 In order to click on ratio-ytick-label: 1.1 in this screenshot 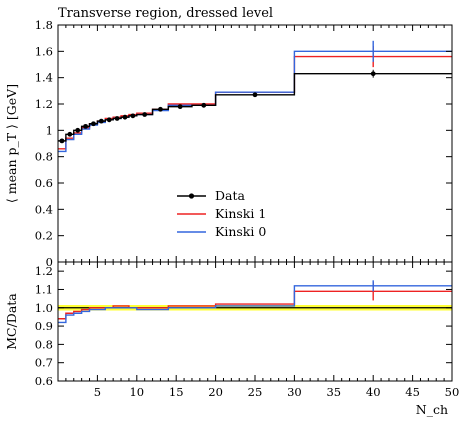, I will do `click(44, 289)`.